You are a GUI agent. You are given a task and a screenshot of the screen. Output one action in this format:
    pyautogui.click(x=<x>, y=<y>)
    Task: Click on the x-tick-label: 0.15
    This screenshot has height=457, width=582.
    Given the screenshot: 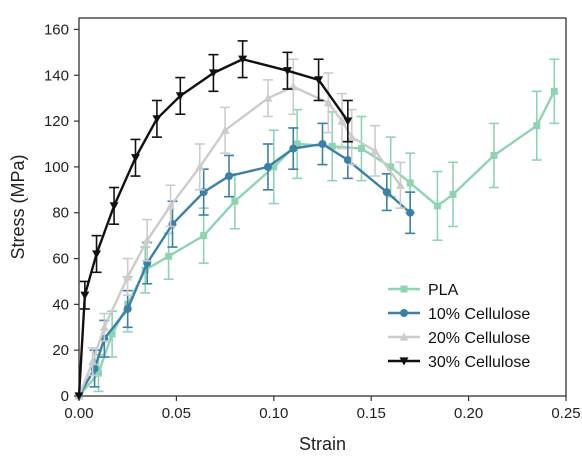 What is the action you would take?
    pyautogui.click(x=371, y=413)
    